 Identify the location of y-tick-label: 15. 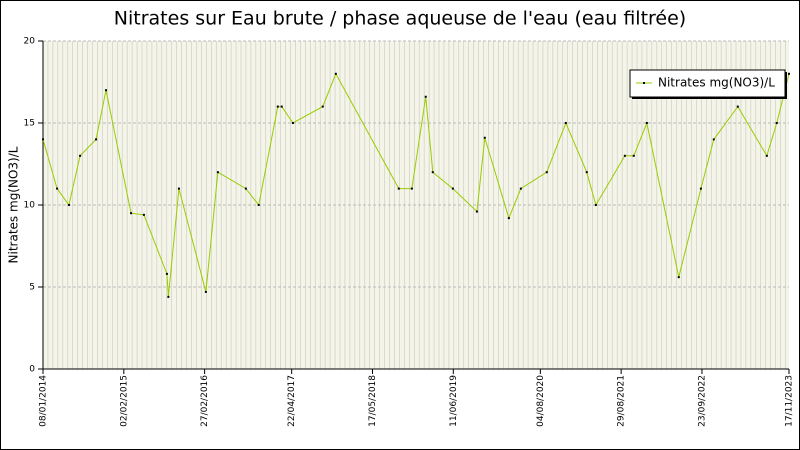
(29, 124).